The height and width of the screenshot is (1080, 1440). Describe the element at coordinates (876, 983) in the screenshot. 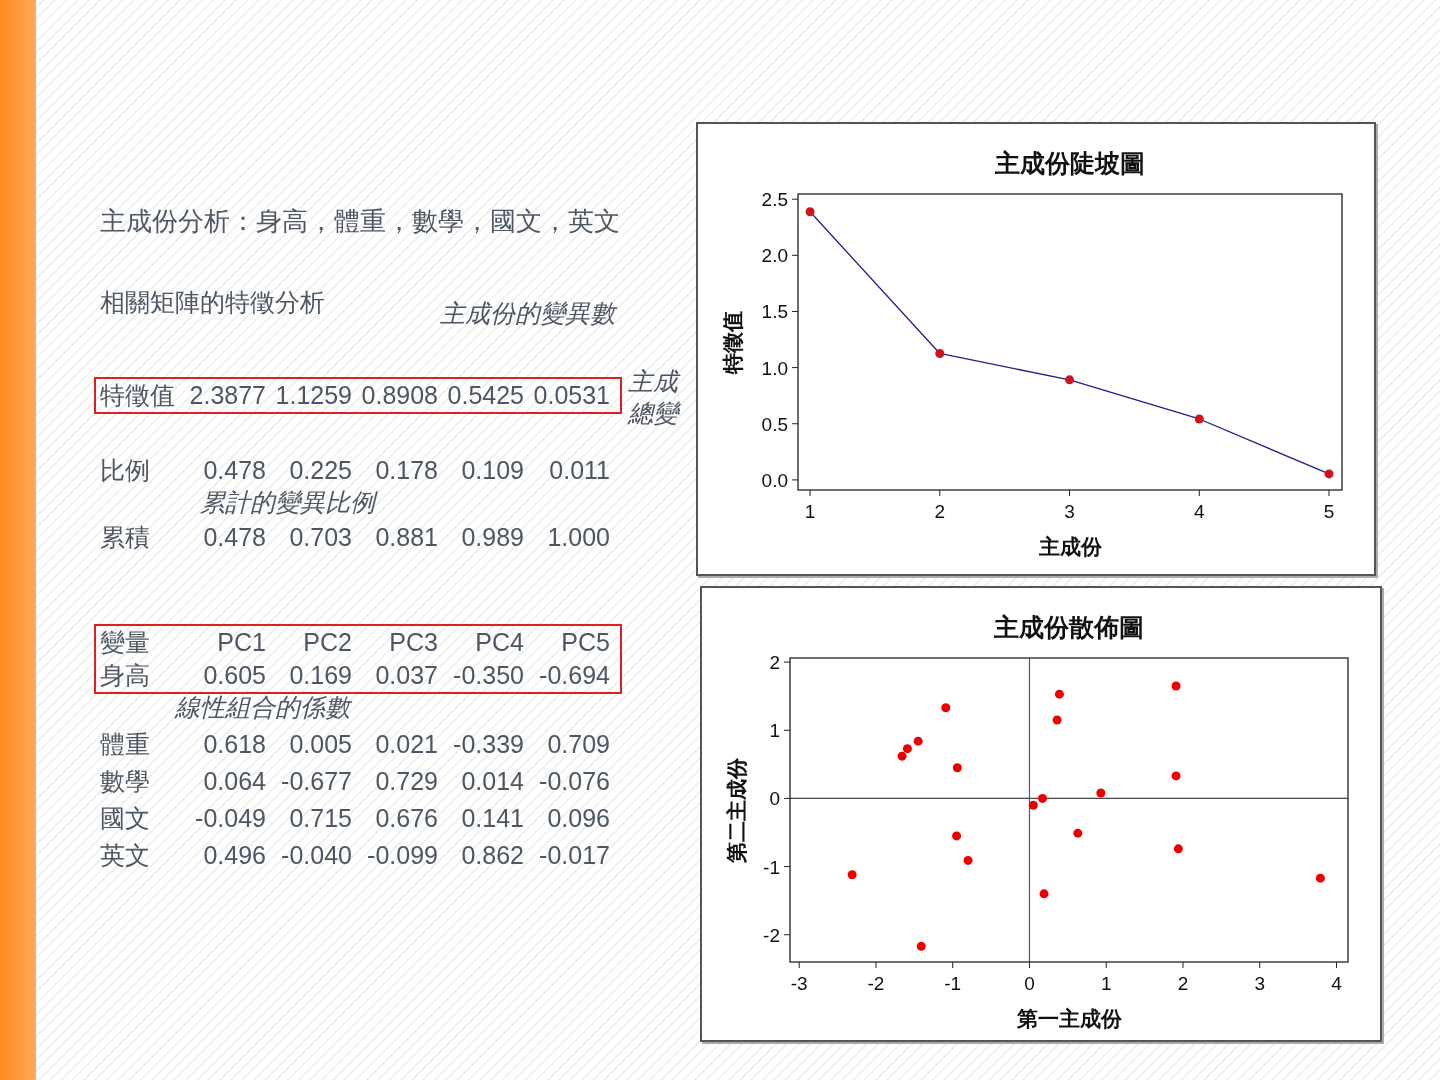

I see `x-tick-label: -2` at that location.